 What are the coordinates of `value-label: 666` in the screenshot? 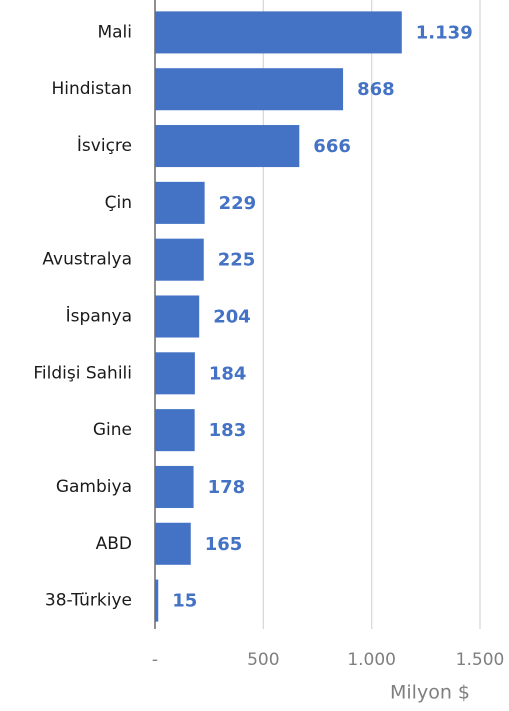 It's located at (332, 146).